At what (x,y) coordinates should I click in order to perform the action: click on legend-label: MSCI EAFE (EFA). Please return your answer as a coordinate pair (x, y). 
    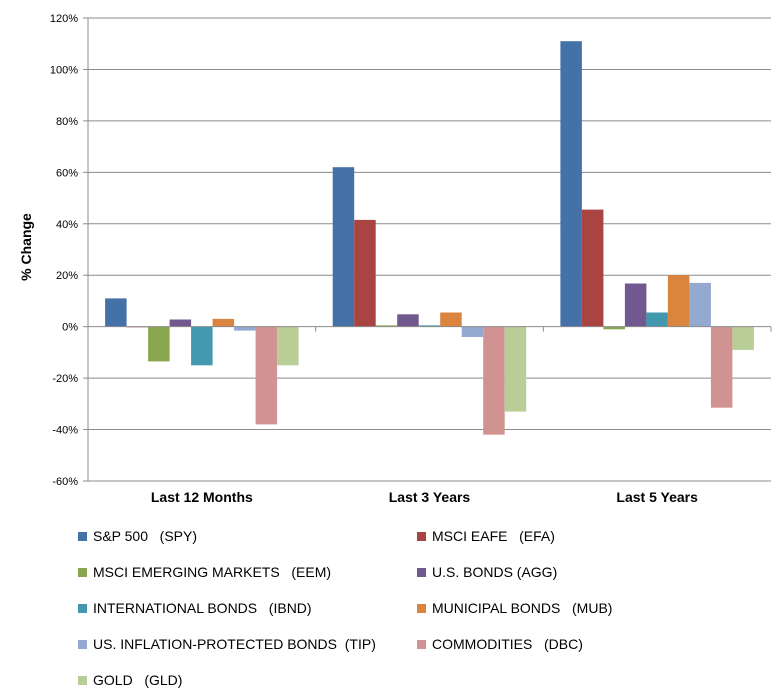
    Looking at the image, I should click on (493, 536).